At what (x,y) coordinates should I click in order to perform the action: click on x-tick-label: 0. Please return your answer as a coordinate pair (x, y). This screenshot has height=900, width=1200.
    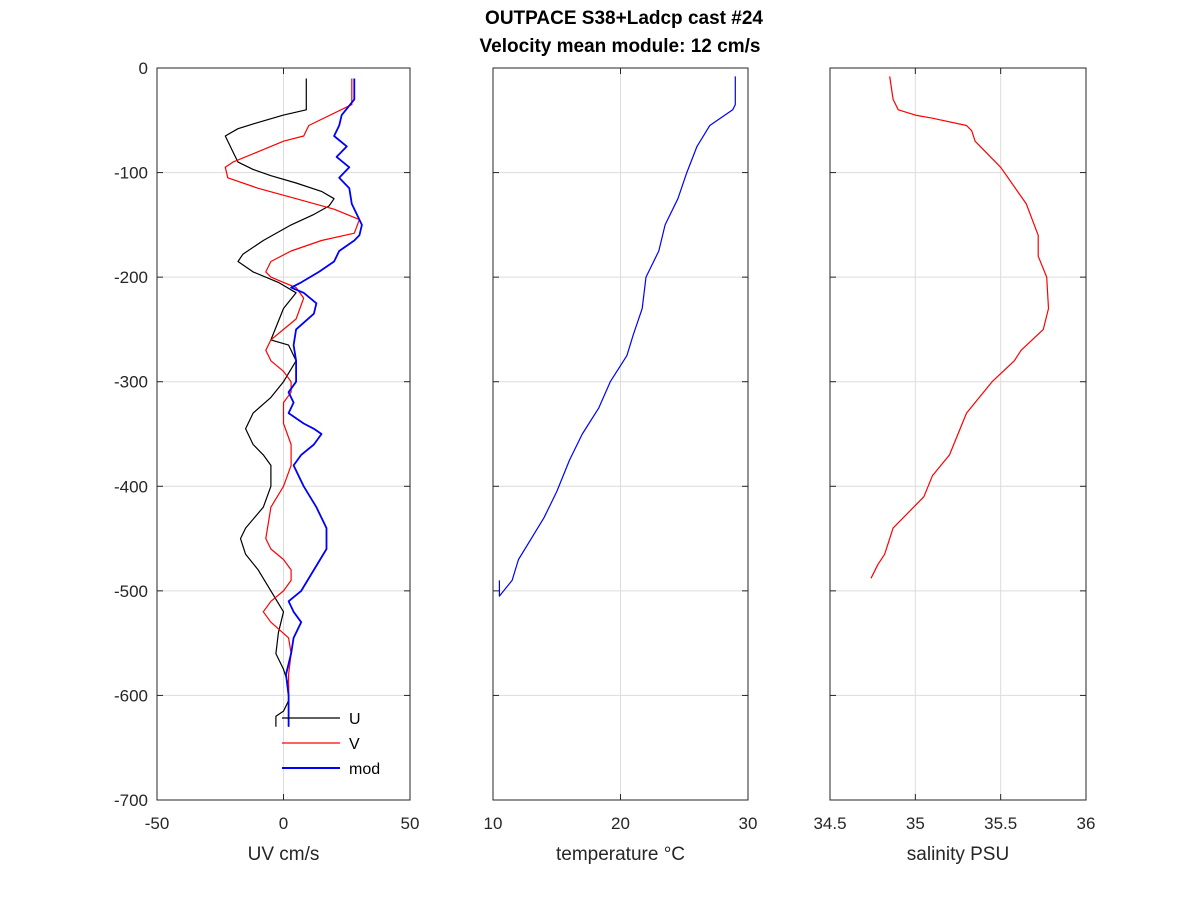
    Looking at the image, I should click on (283, 823).